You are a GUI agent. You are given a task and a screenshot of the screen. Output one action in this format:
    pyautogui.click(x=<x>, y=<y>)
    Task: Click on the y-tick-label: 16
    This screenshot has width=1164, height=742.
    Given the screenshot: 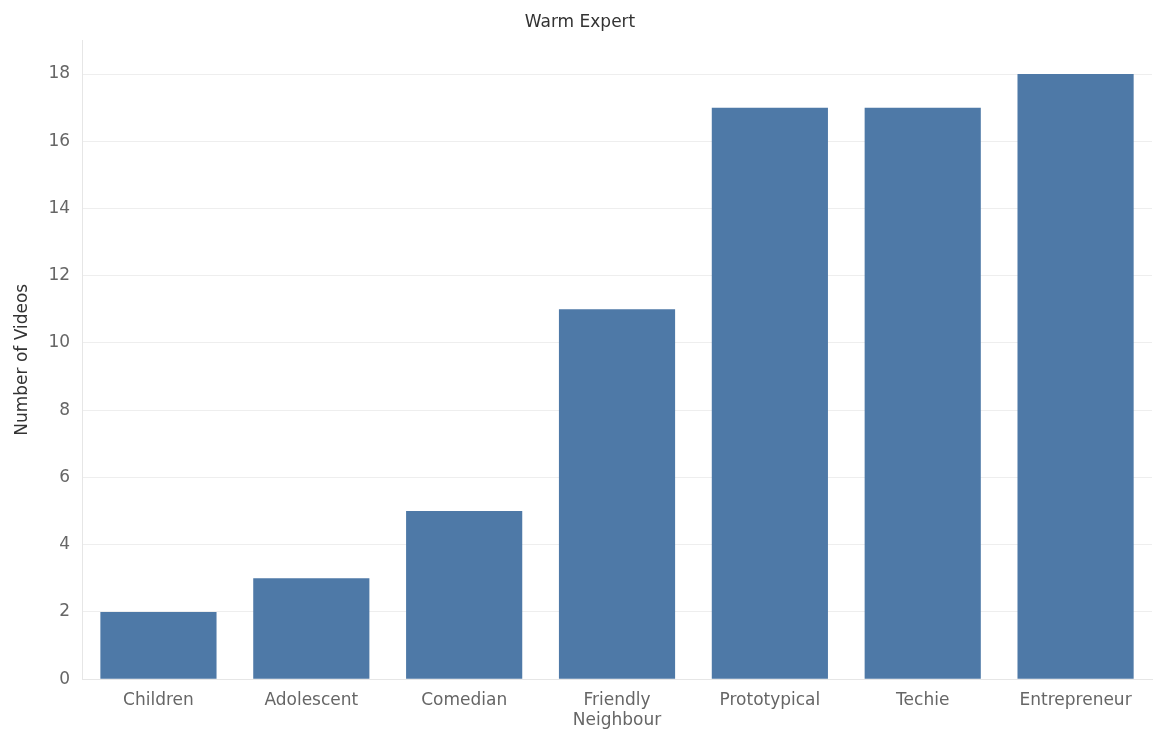 What is the action you would take?
    pyautogui.click(x=59, y=139)
    